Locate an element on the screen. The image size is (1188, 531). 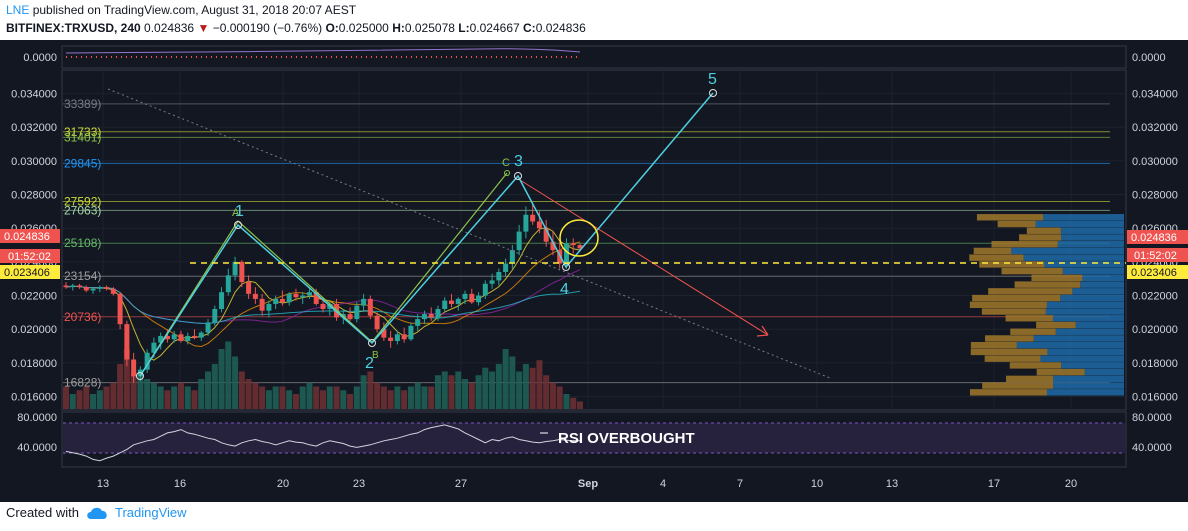
rsi-band-top is located at coordinates (594, 438).